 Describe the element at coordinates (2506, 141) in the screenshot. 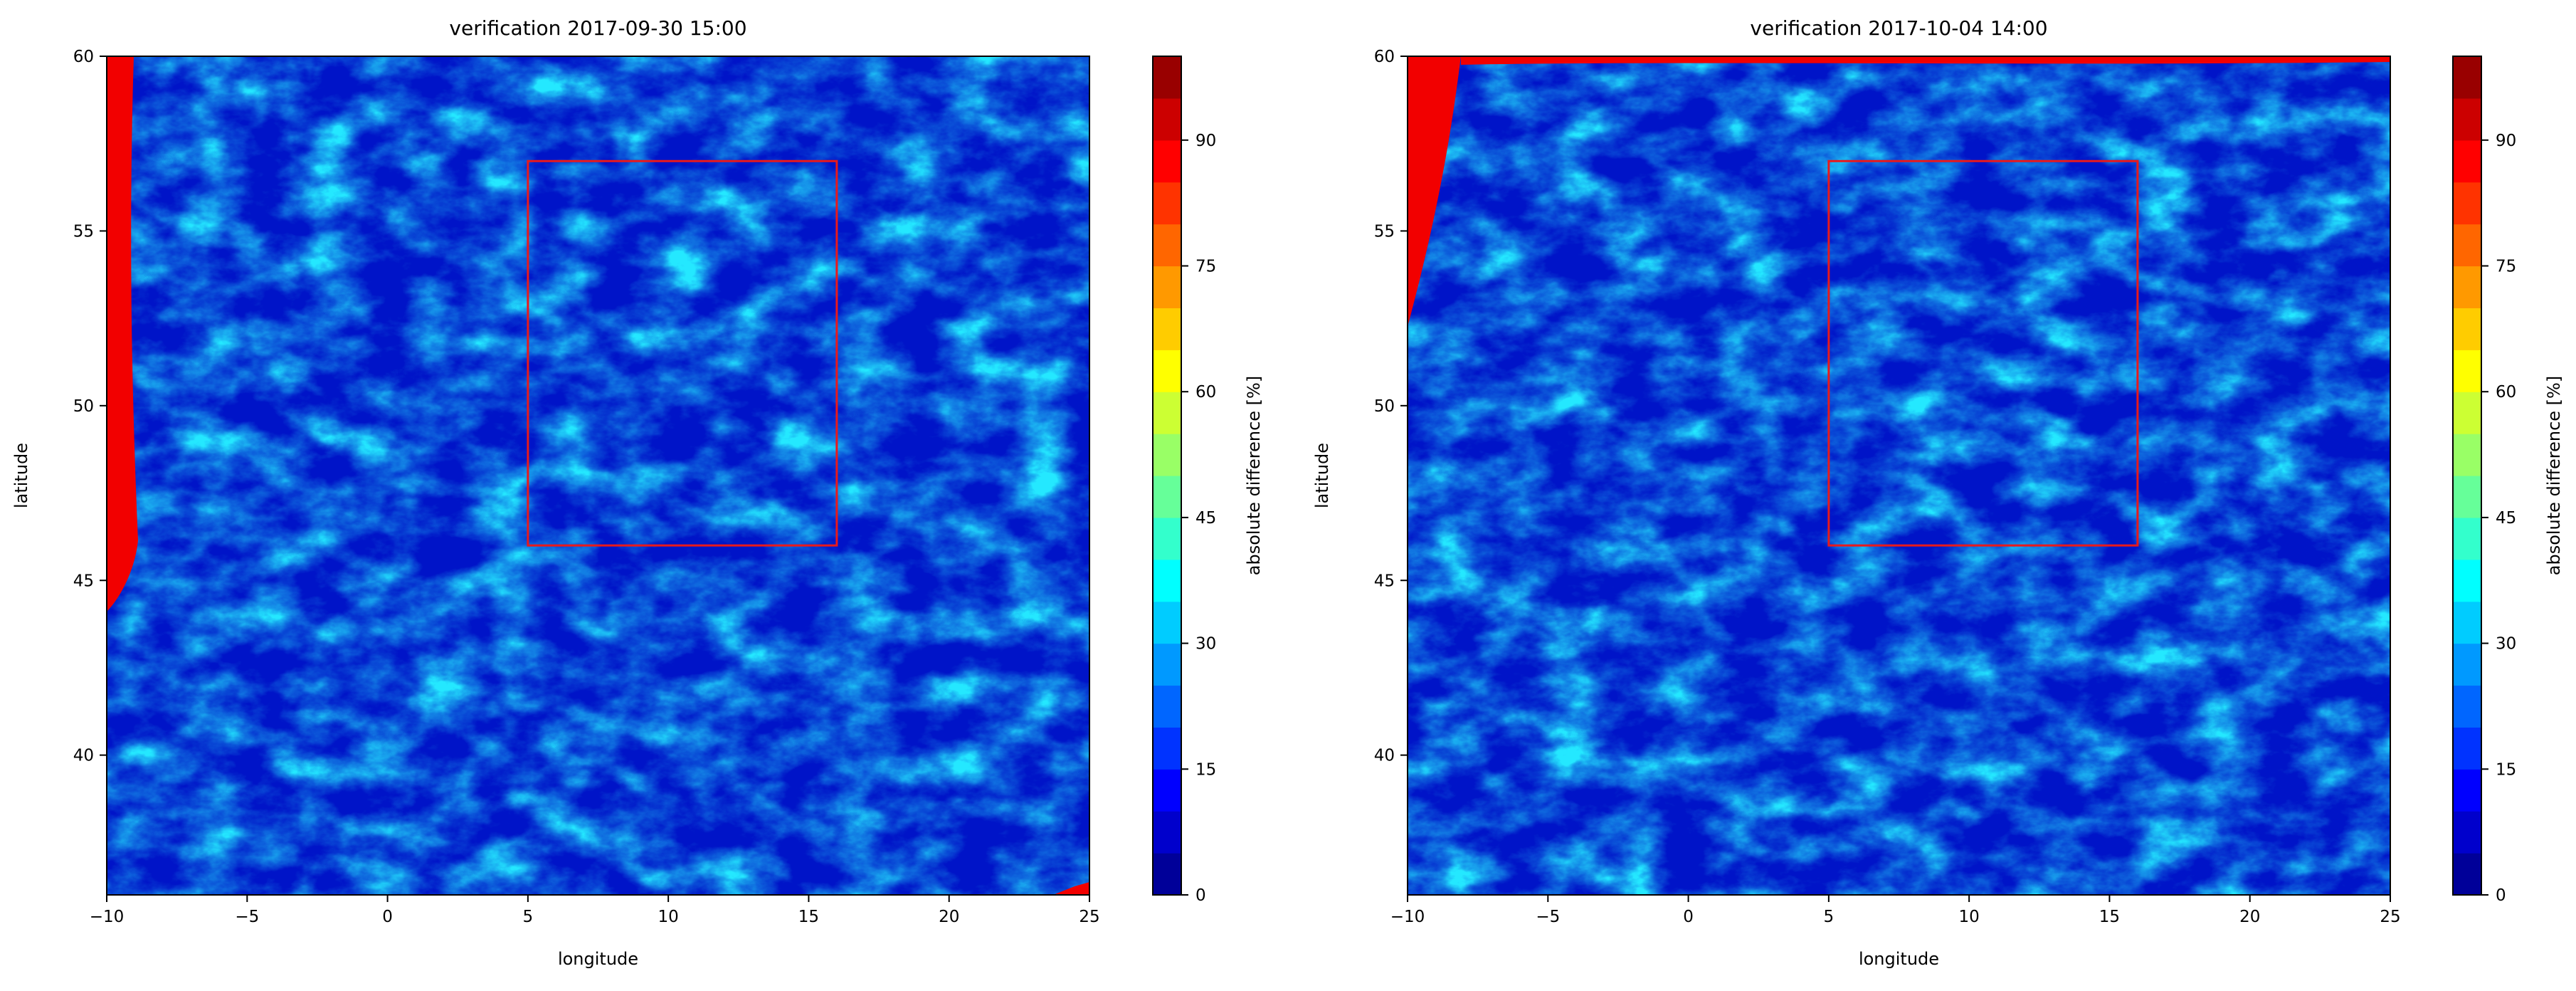

I see `colorbar-tick-label: 90` at that location.